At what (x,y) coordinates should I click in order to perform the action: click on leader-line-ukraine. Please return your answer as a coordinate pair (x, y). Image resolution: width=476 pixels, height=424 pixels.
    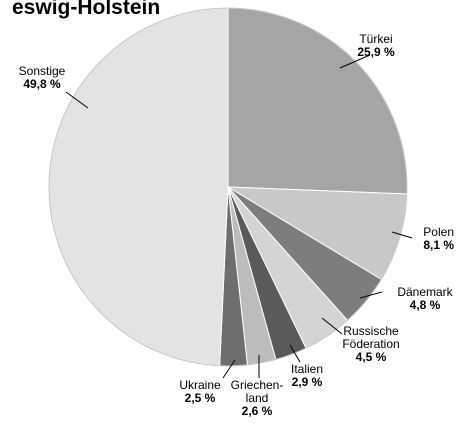
    Looking at the image, I should click on (229, 369).